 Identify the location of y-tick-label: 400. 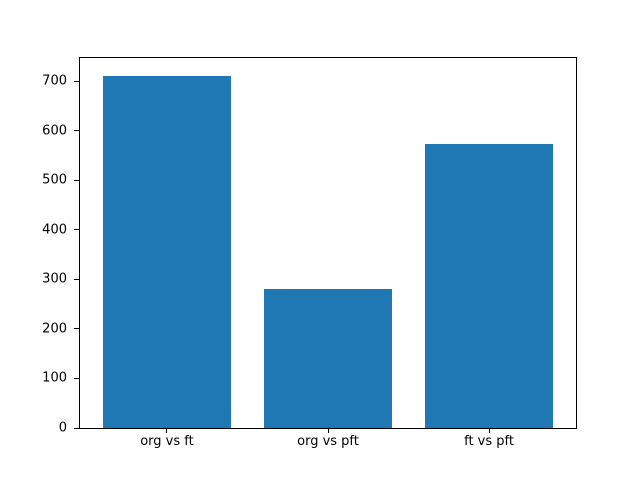
(54, 230).